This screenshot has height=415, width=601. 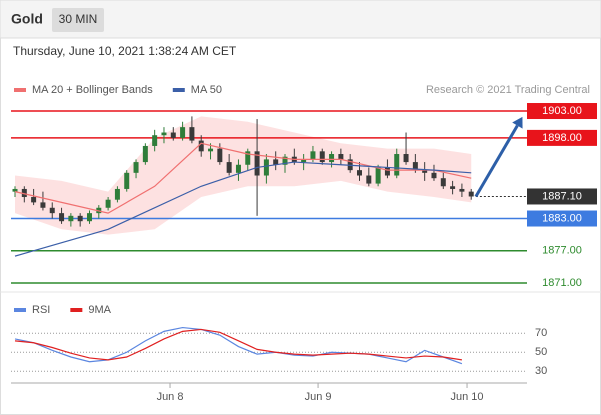 I want to click on interval: 30 MIN, so click(x=78, y=19).